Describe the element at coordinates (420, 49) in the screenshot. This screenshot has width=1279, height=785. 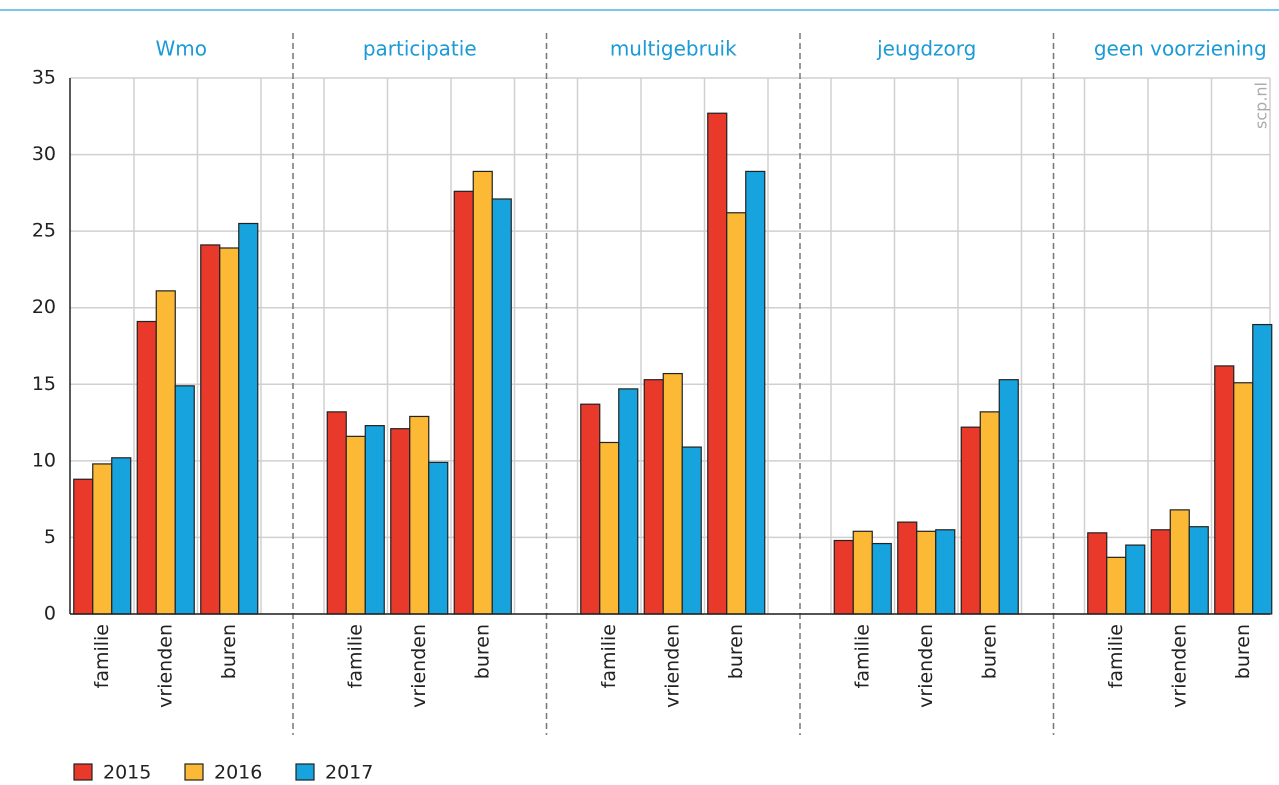
I see `group-title: participatie` at that location.